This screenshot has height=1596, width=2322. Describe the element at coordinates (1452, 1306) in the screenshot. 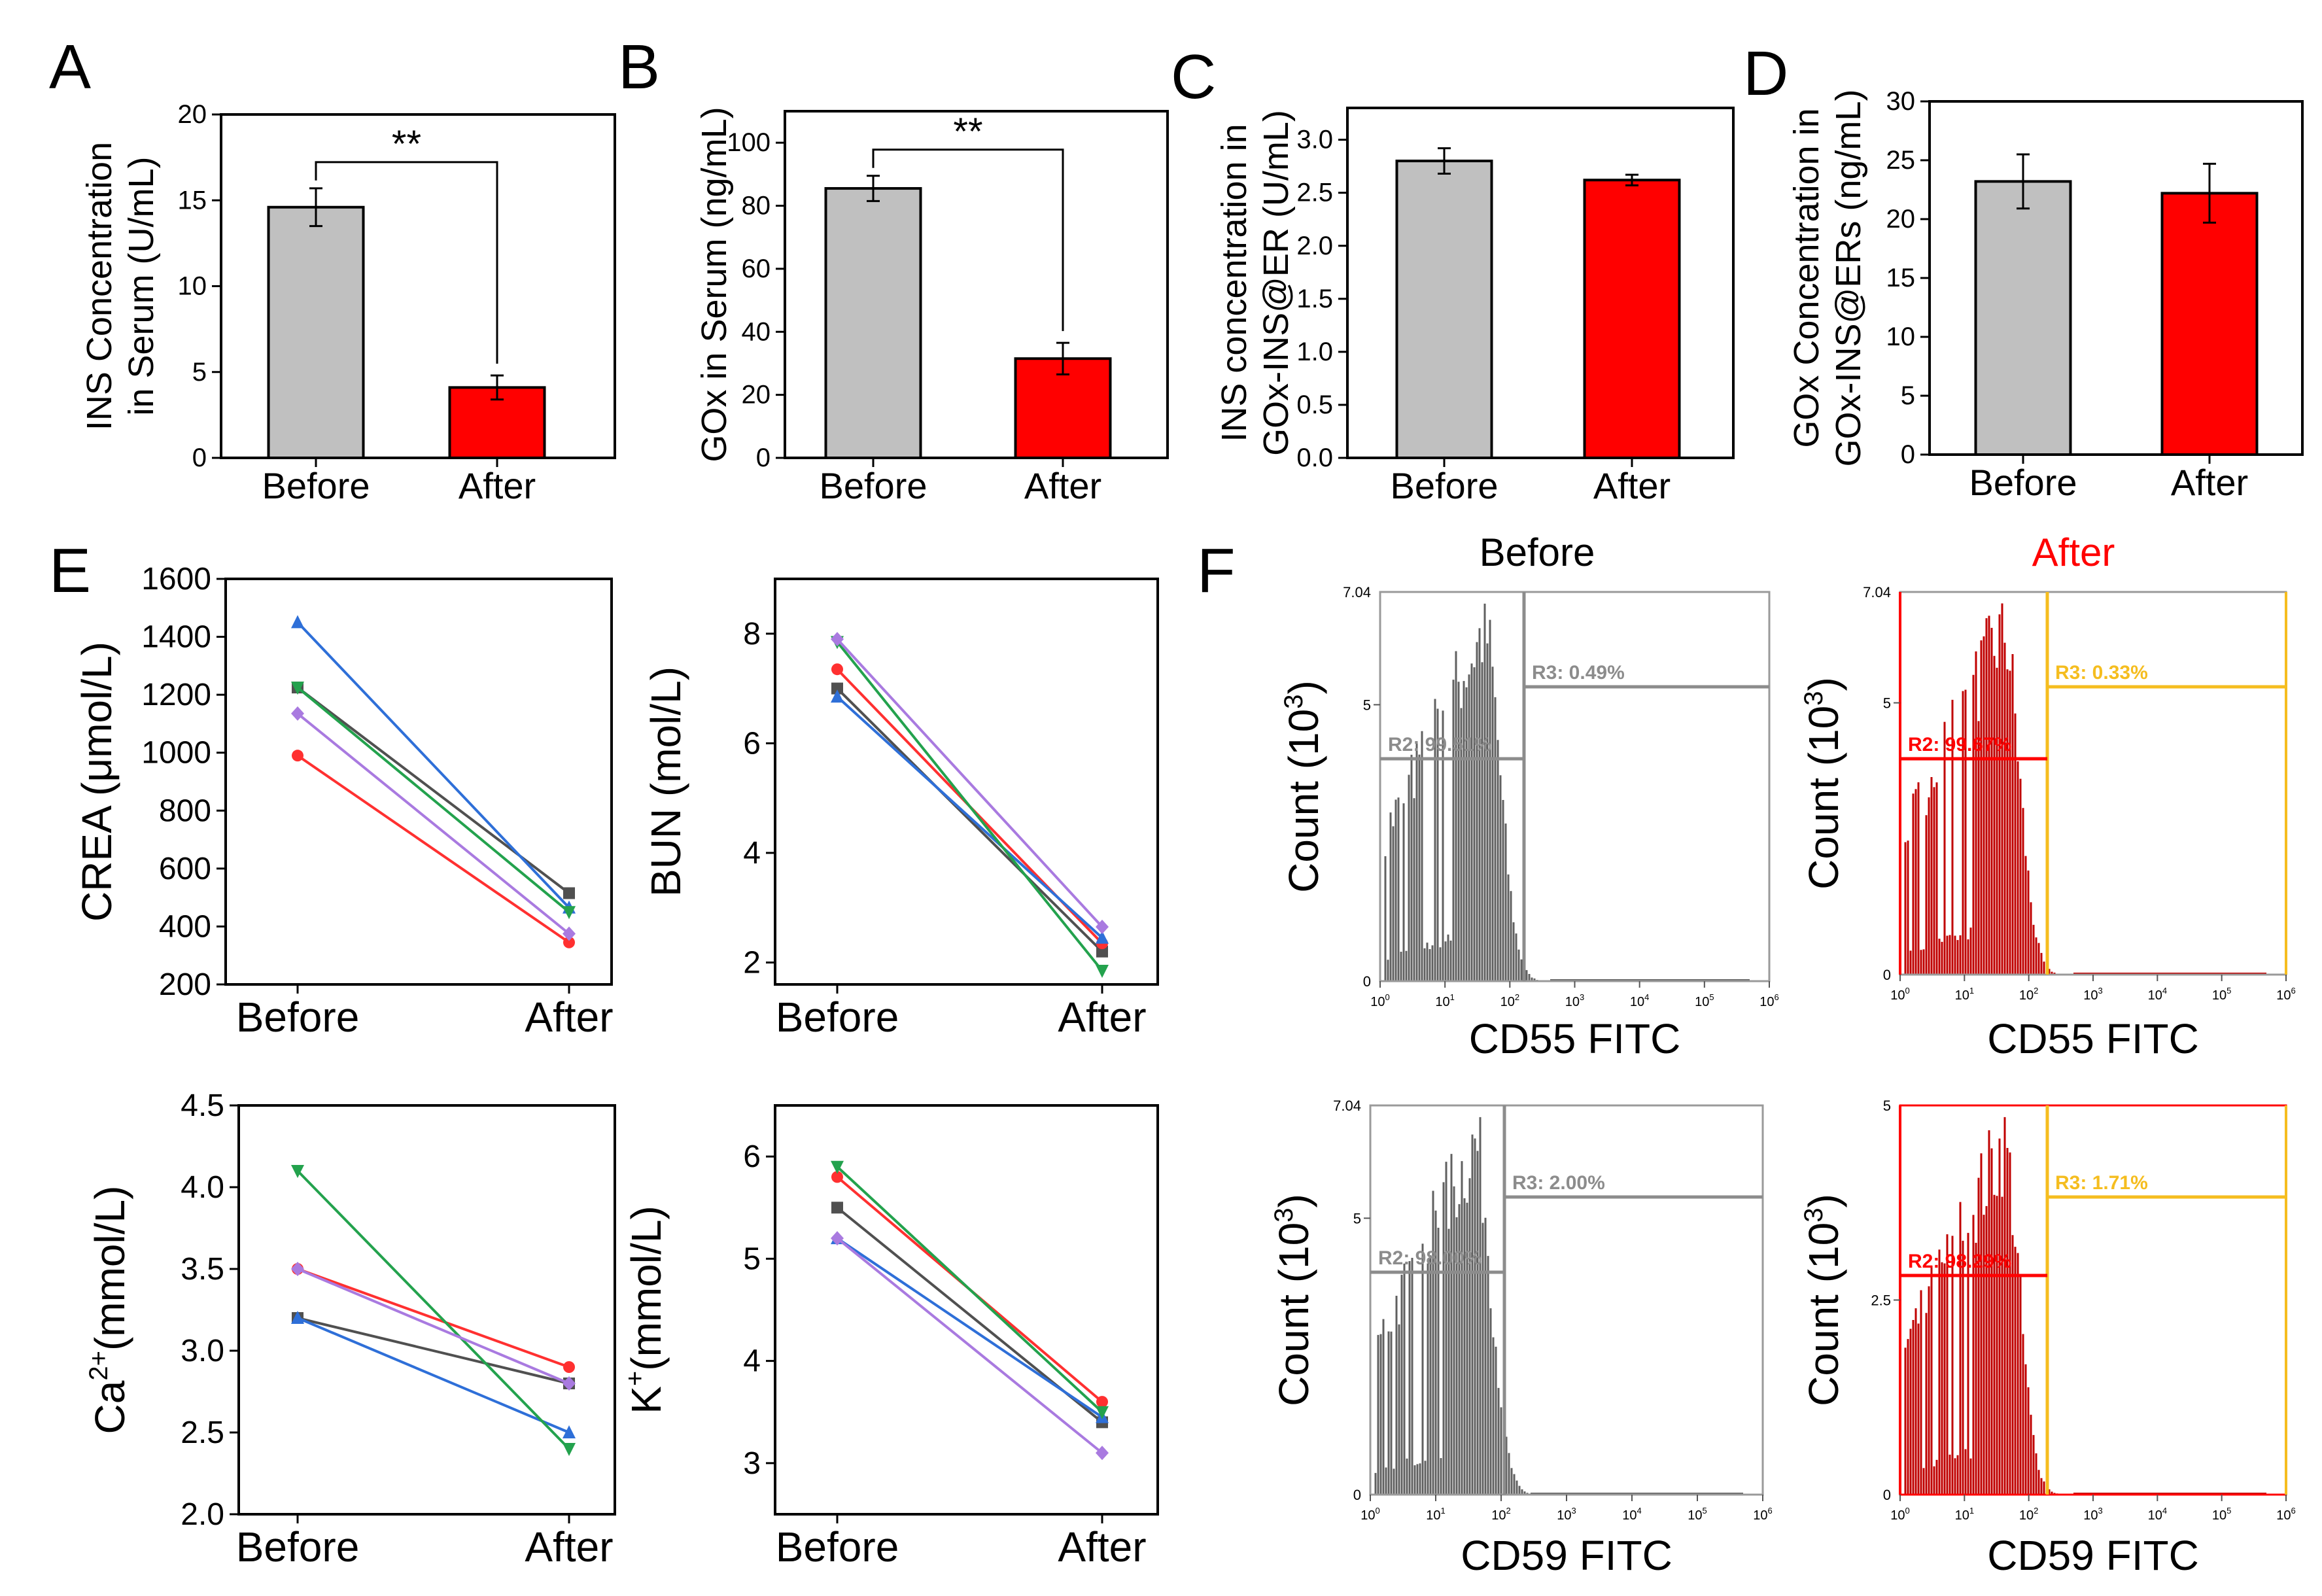

I see `histogram` at that location.